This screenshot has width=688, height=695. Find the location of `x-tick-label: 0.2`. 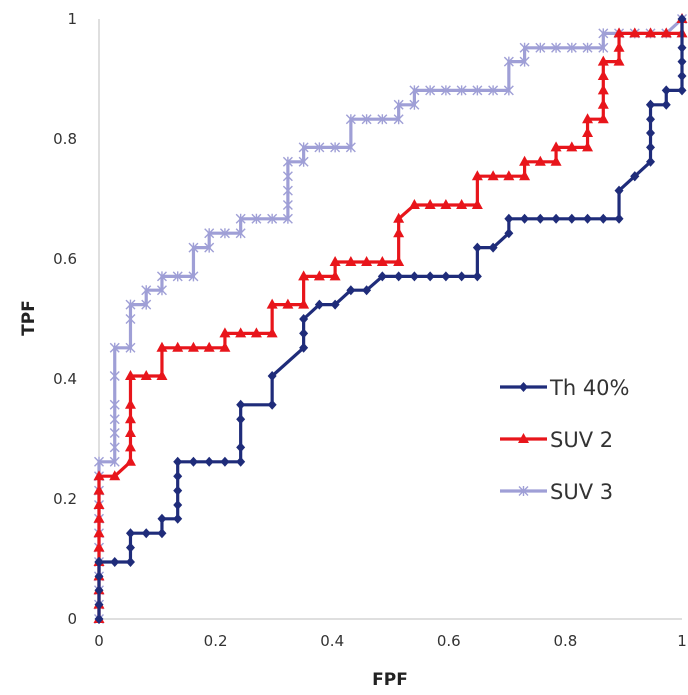

x-tick-label: 0.2 is located at coordinates (216, 641).